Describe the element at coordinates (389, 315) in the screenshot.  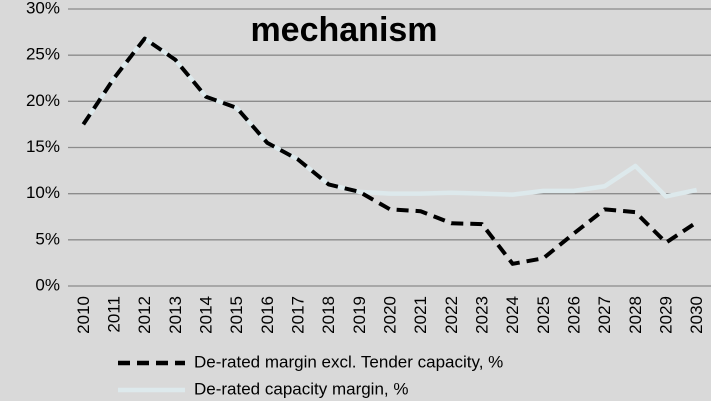
I see `x-tick-label: 2020` at that location.